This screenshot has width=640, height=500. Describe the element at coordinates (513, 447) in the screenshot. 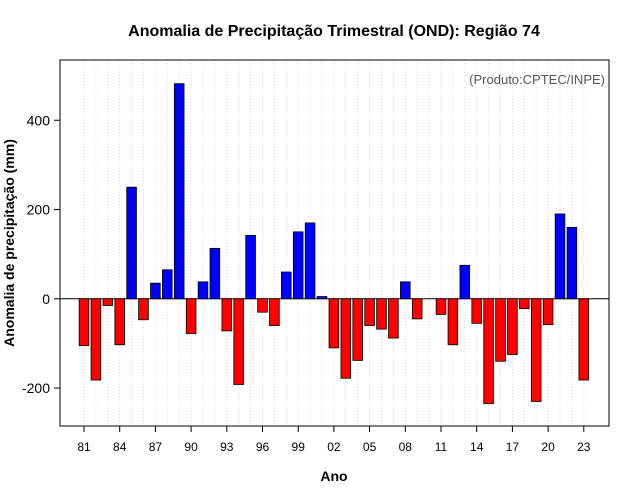

I see `x-tick-label: 17` at that location.